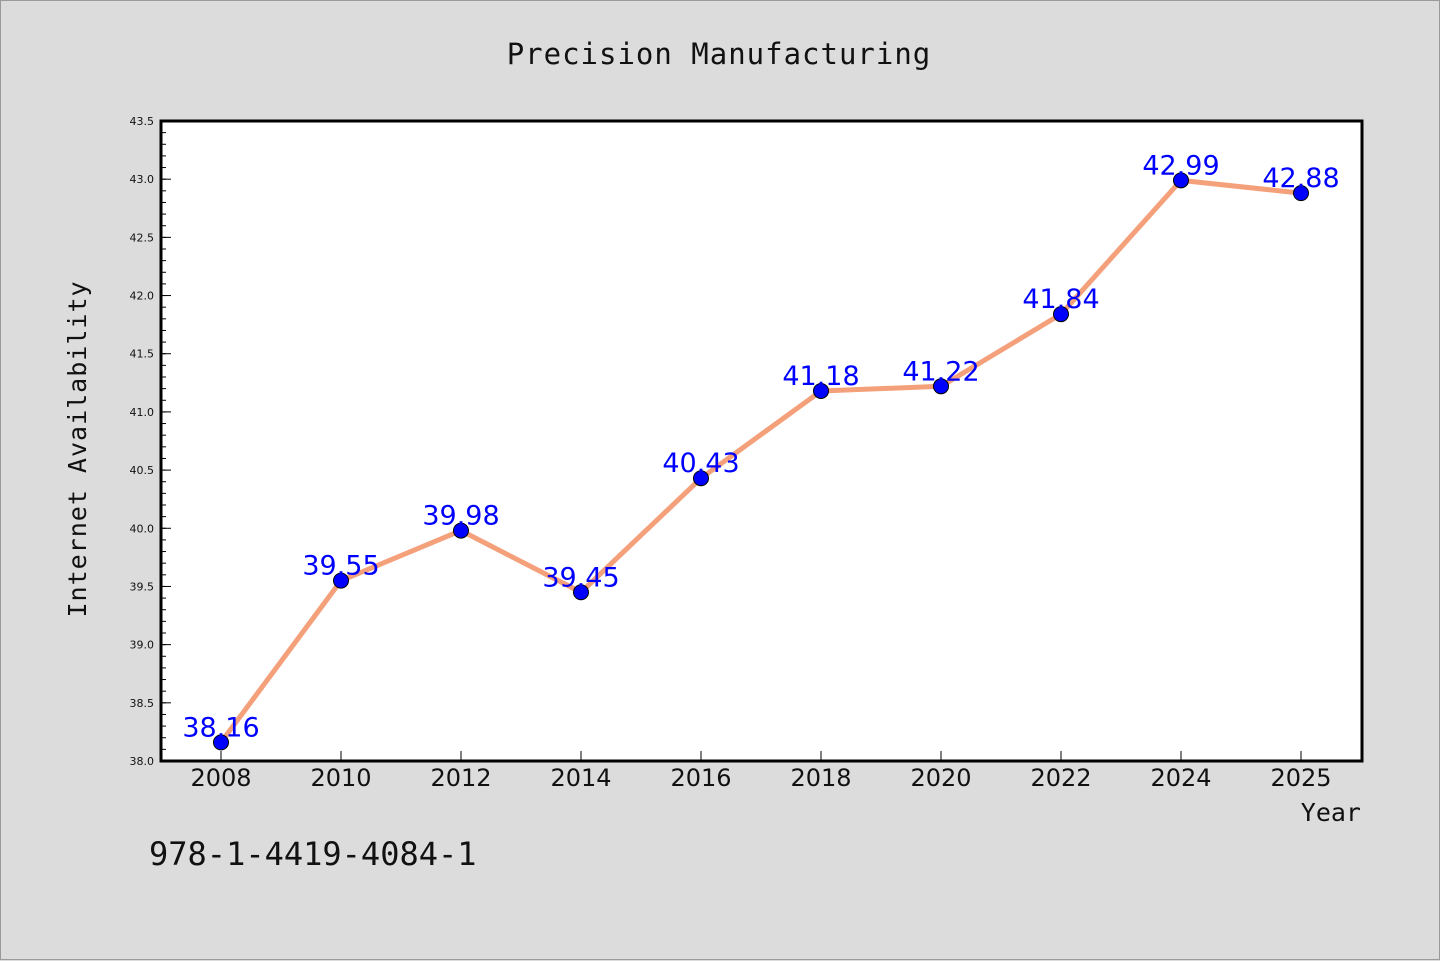  I want to click on x-tick-label: 2022, so click(1060, 778).